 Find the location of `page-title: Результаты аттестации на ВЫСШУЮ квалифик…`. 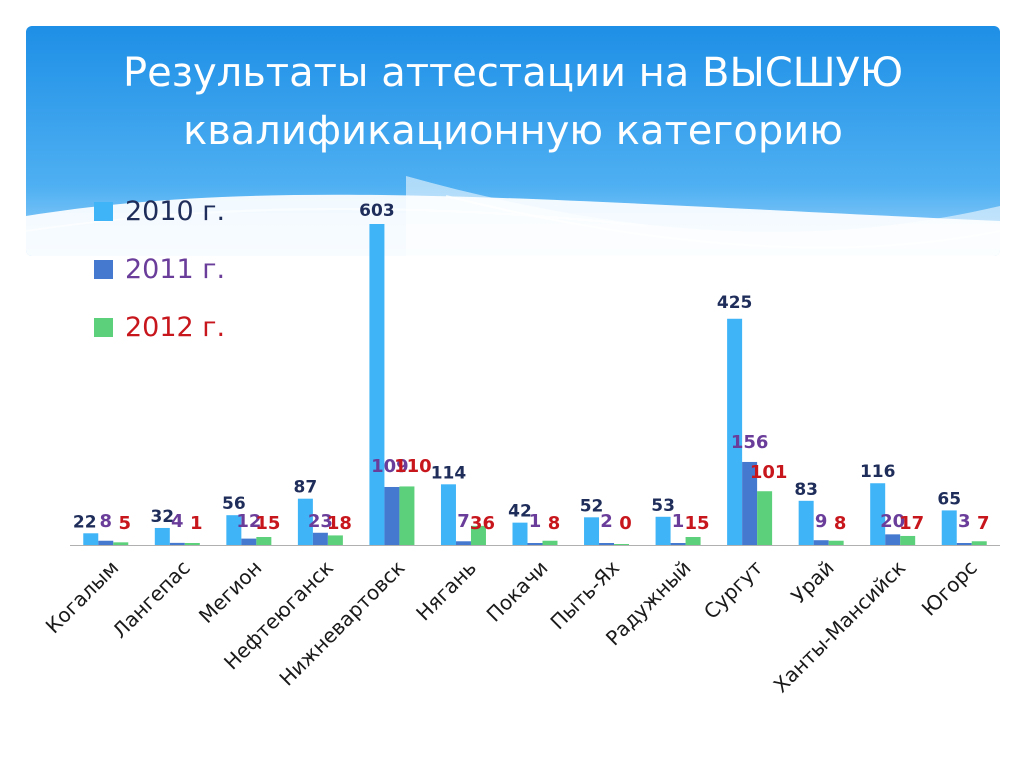

page-title: Результаты аттестации на ВЫСШУЮ квалифик… is located at coordinates (513, 102).